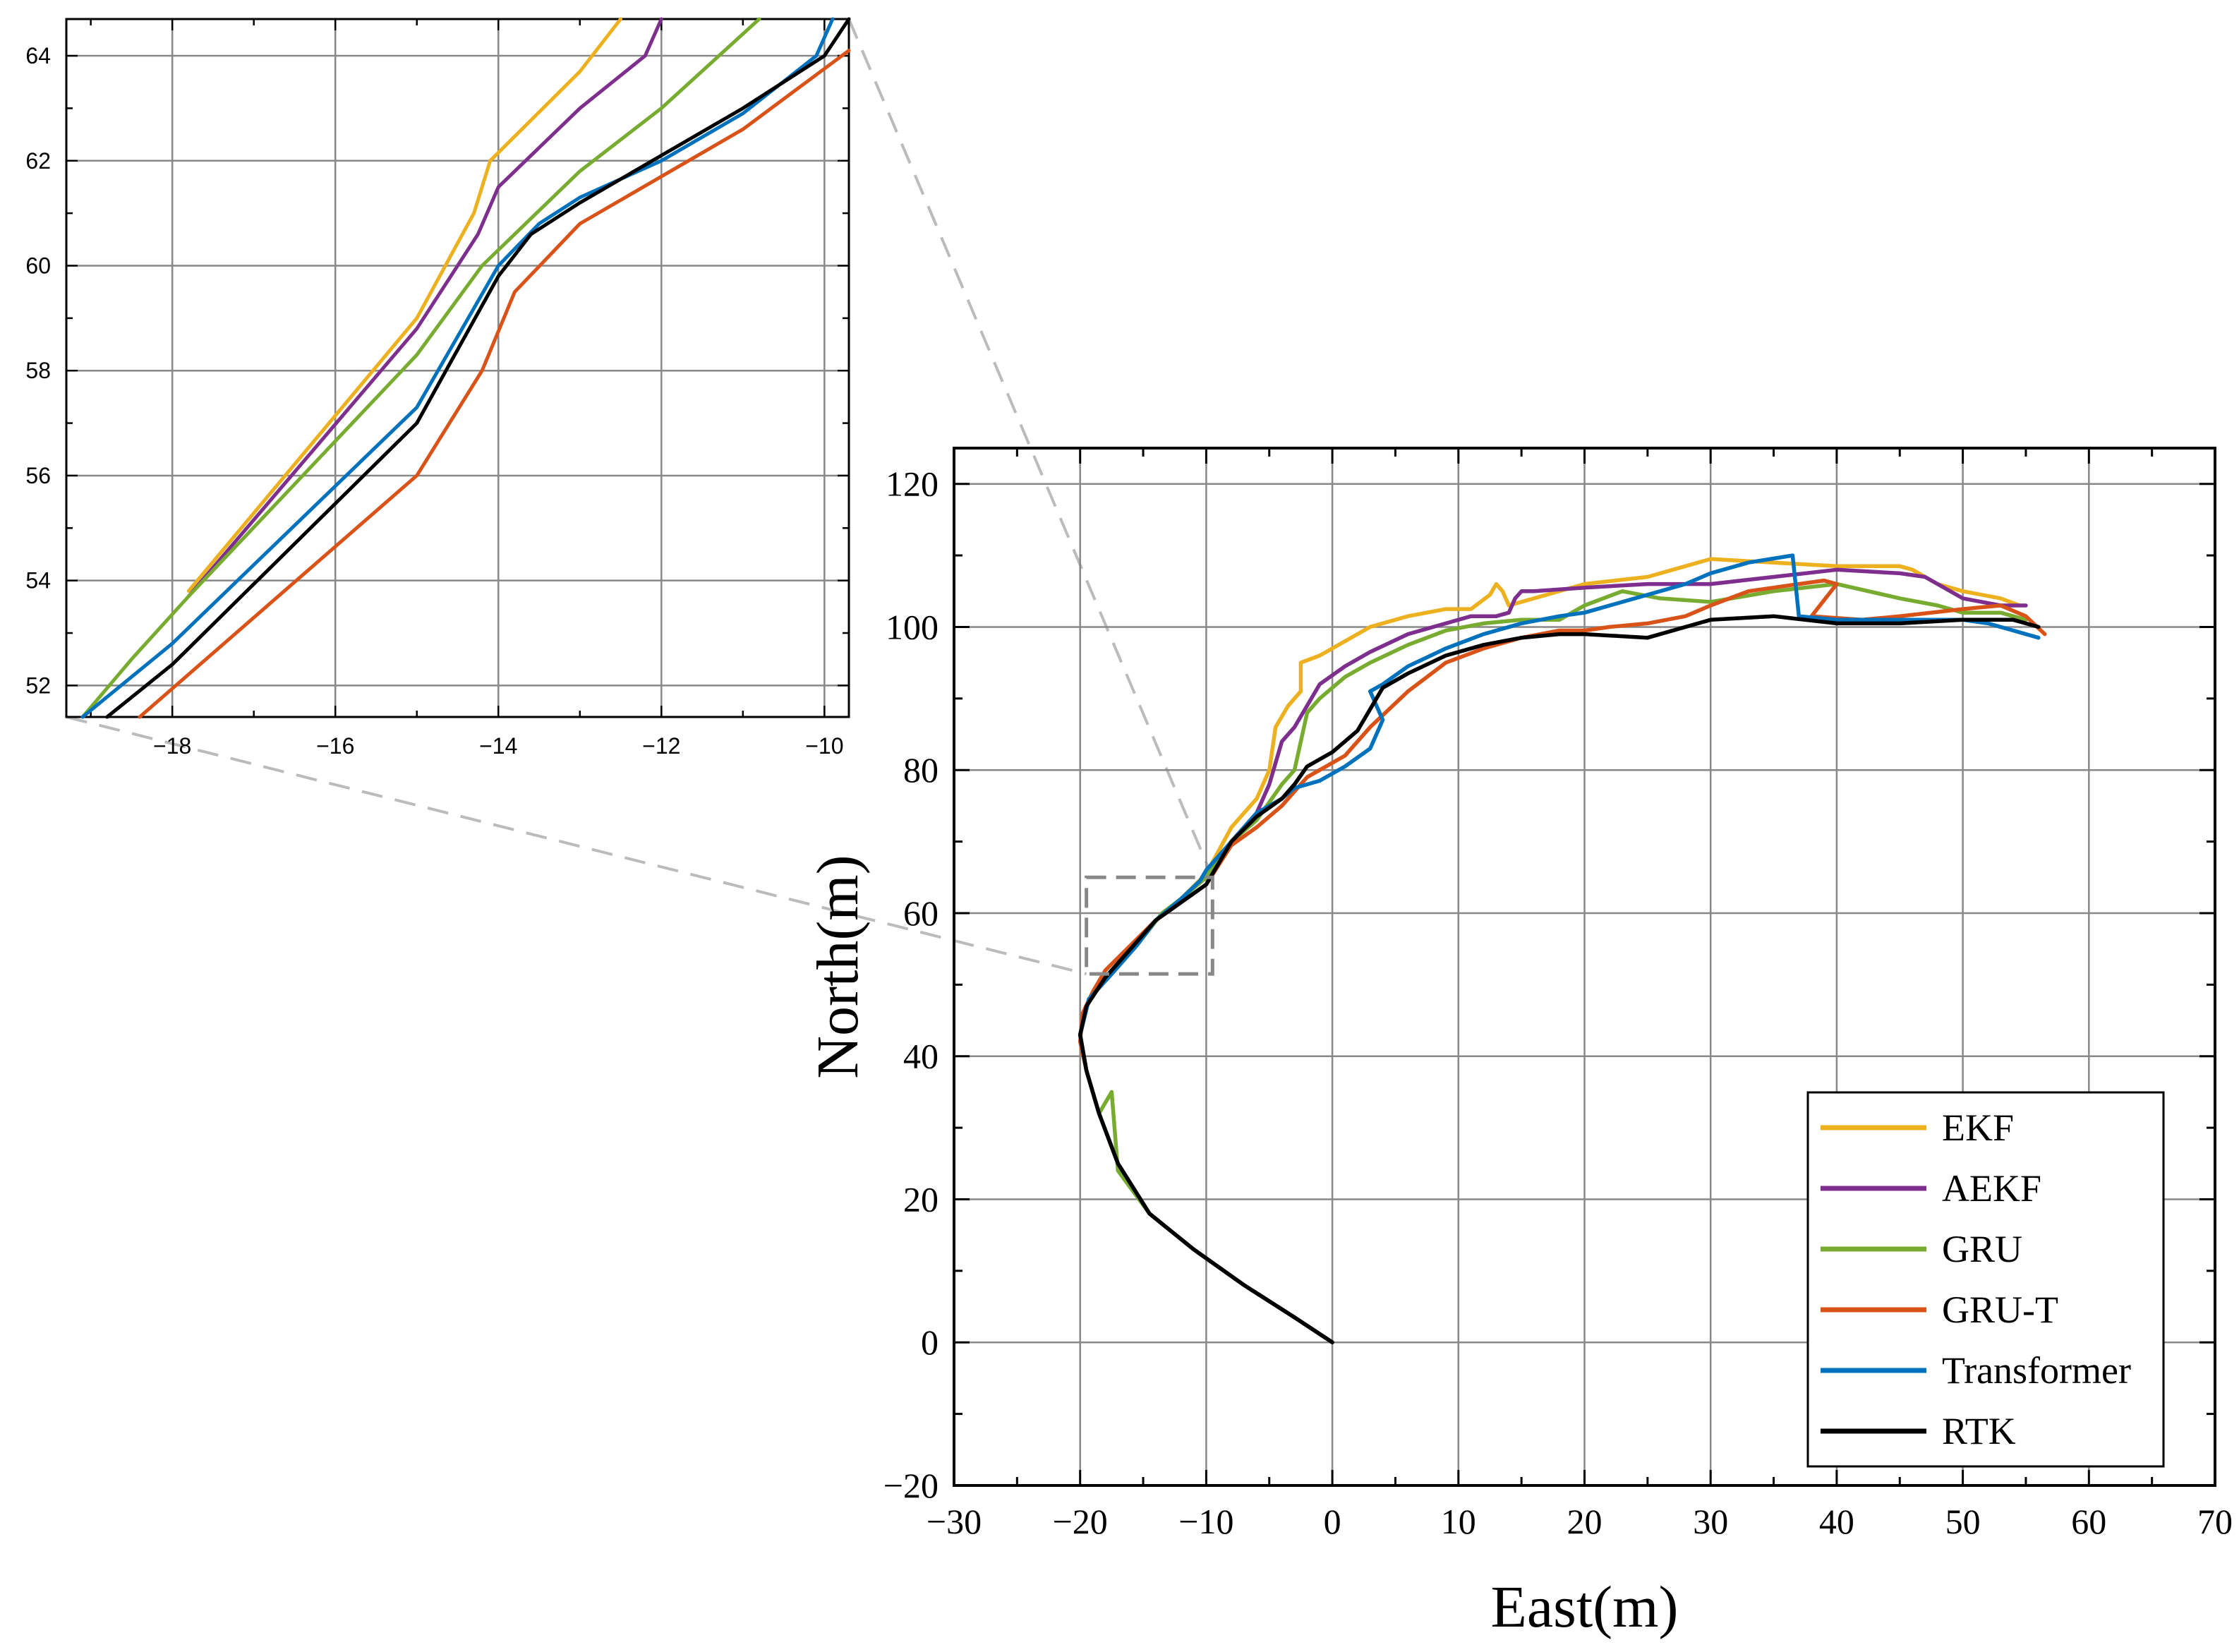 The width and height of the screenshot is (2239, 1652). I want to click on inset-series, so click(465, 368).